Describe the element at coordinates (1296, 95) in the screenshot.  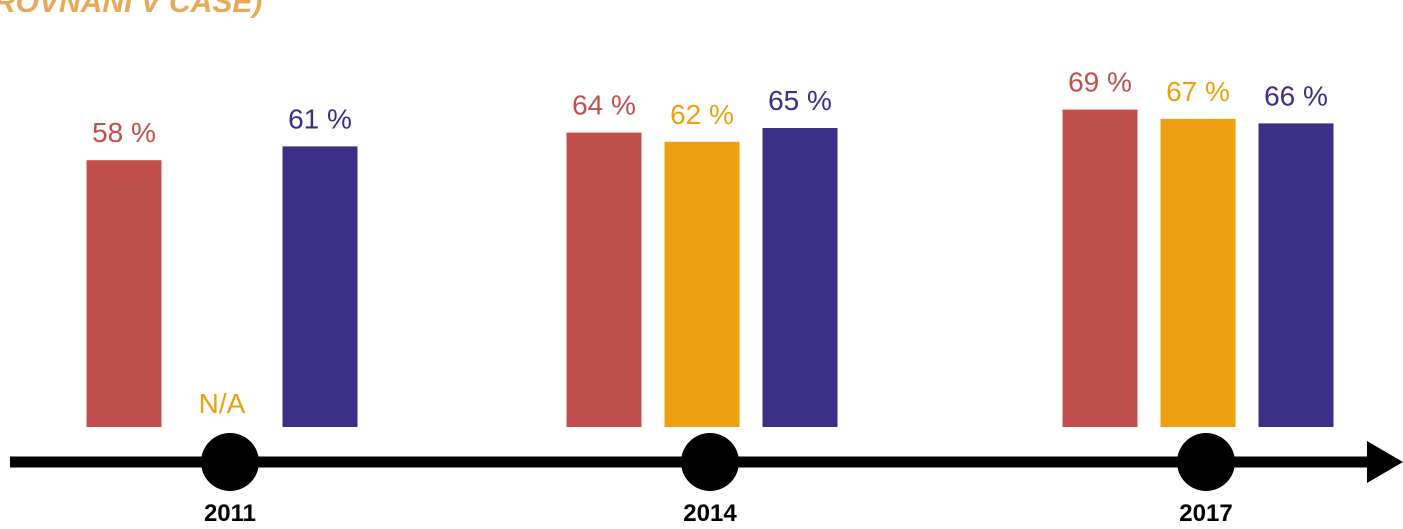
I see `data-label-2017-series-3: 66 %` at that location.